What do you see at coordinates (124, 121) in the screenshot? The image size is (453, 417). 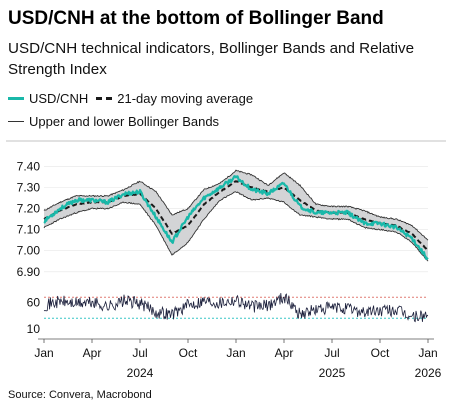 I see `legend-label-bands: Upper and lower Bollinger Bands` at bounding box center [124, 121].